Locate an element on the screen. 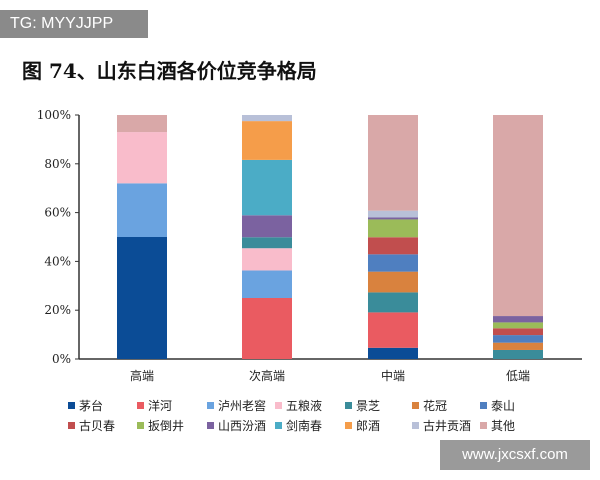 The height and width of the screenshot is (480, 600). x-tick-label: 中端 is located at coordinates (393, 375).